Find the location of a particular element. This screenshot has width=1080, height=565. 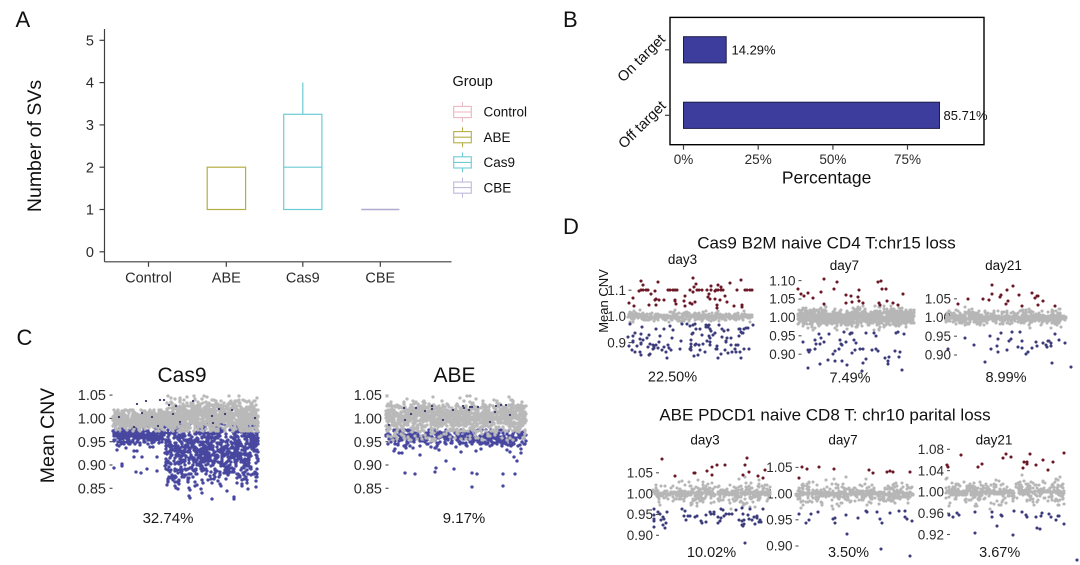

svg-text: 3 is located at coordinates (90, 126).